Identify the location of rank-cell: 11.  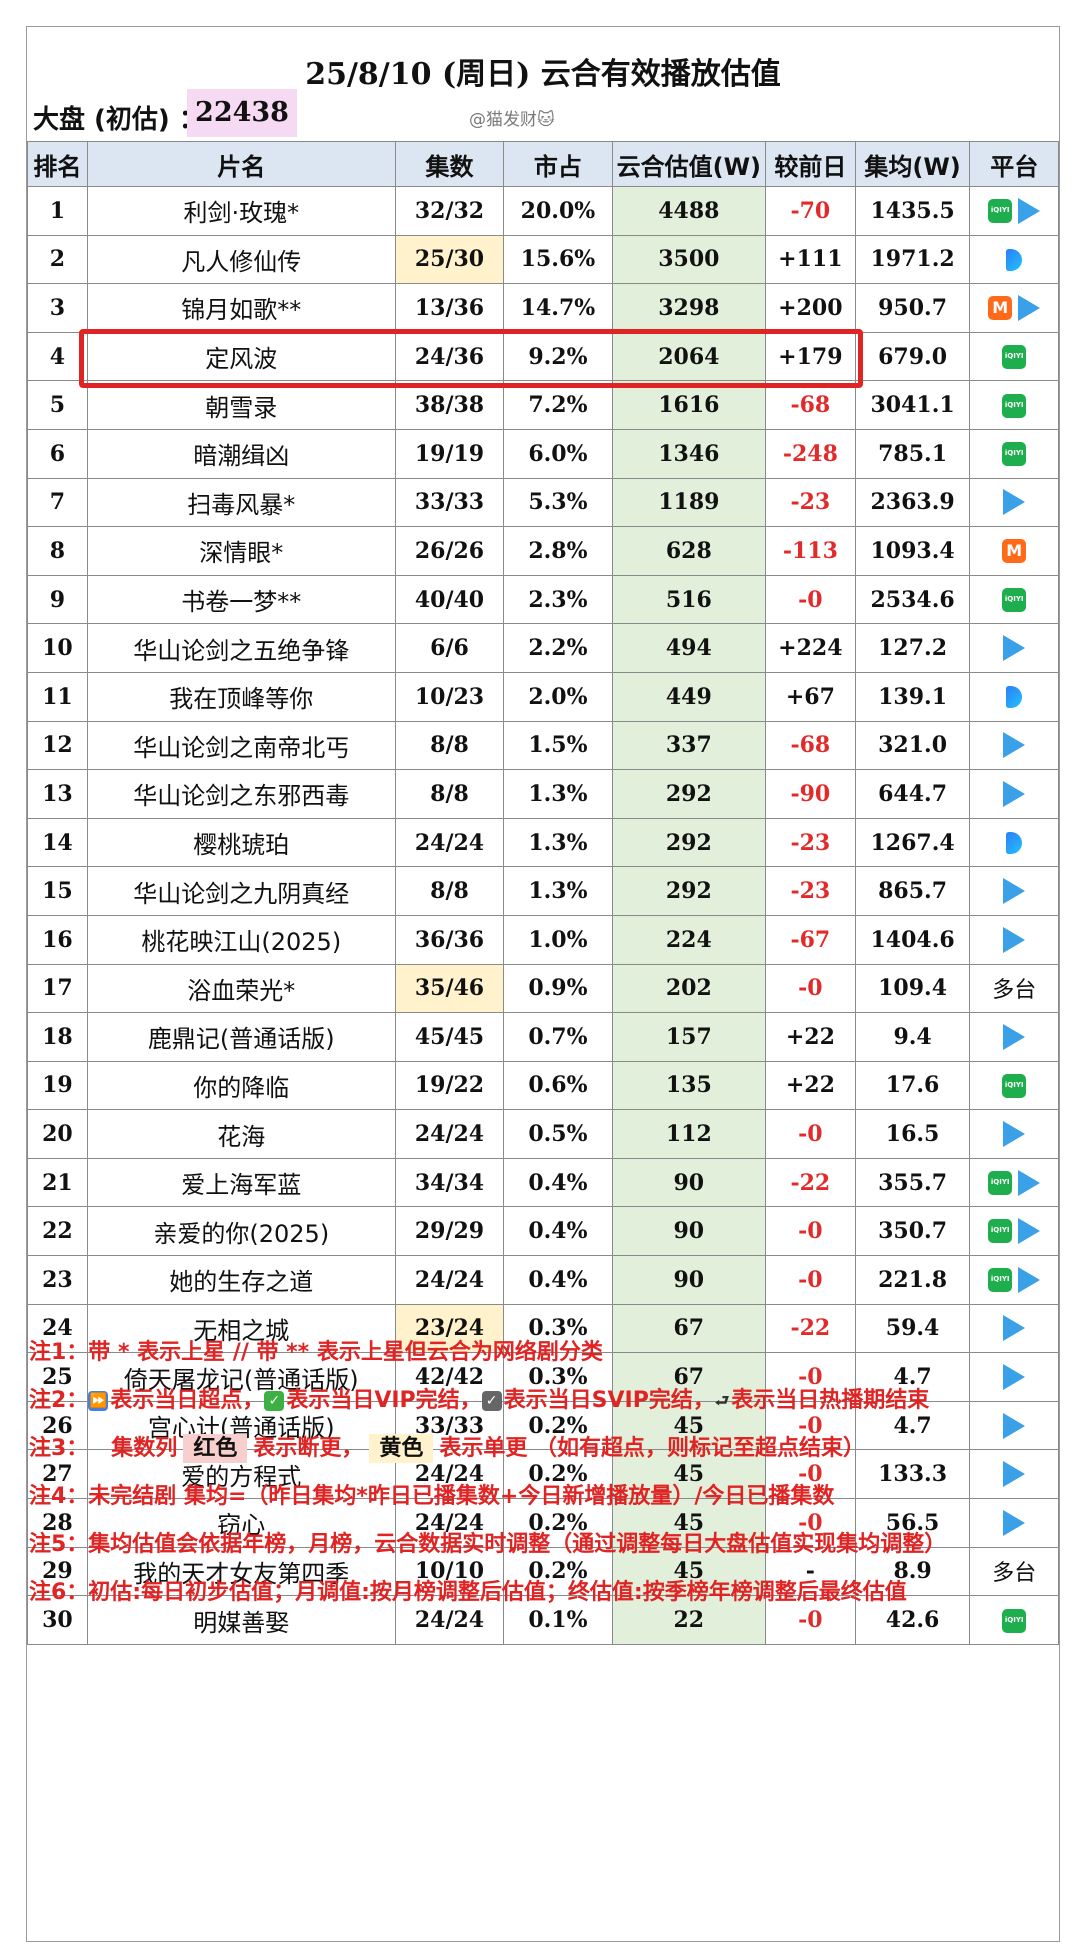
(57, 696).